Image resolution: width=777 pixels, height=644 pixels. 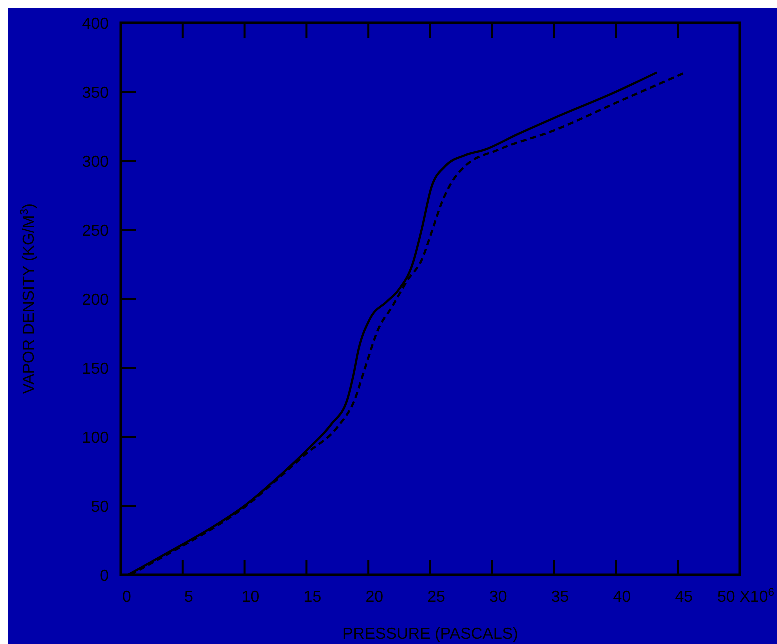 What do you see at coordinates (684, 597) in the screenshot?
I see `x-tick-label: 45` at bounding box center [684, 597].